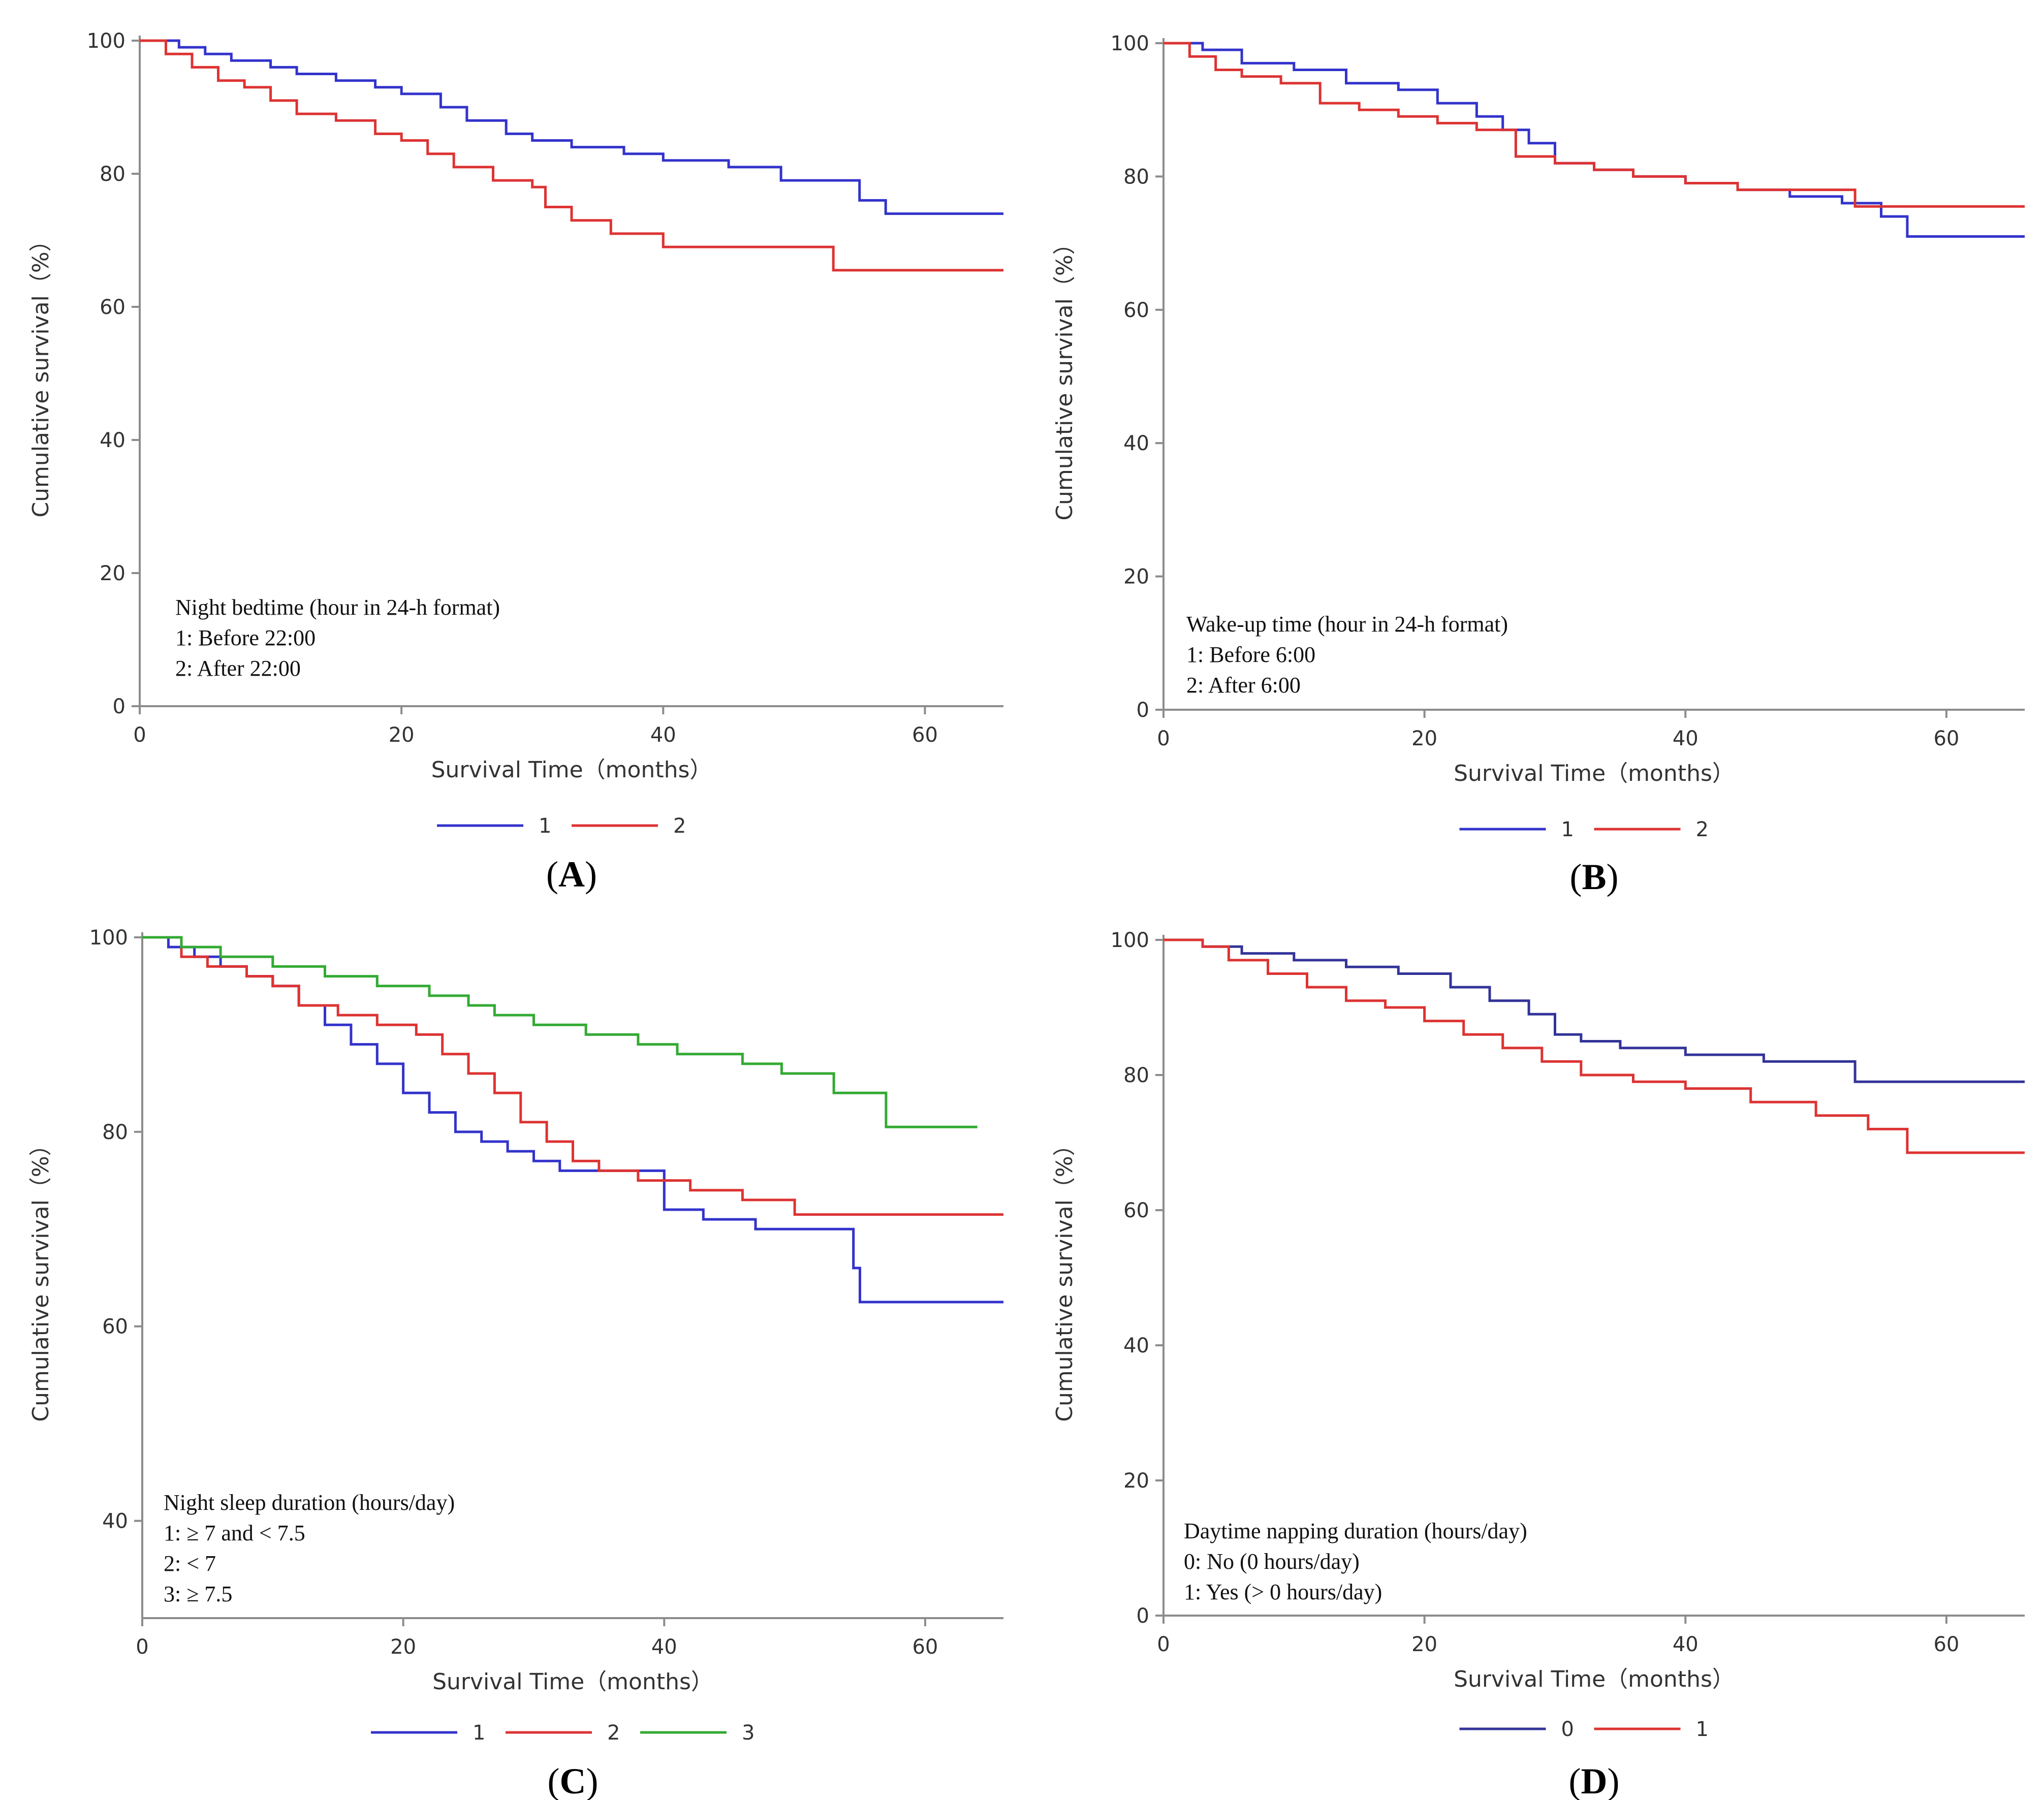 The height and width of the screenshot is (1800, 2044). Describe the element at coordinates (198, 1594) in the screenshot. I see `annotation-line: 3: ≥ 7.5` at that location.